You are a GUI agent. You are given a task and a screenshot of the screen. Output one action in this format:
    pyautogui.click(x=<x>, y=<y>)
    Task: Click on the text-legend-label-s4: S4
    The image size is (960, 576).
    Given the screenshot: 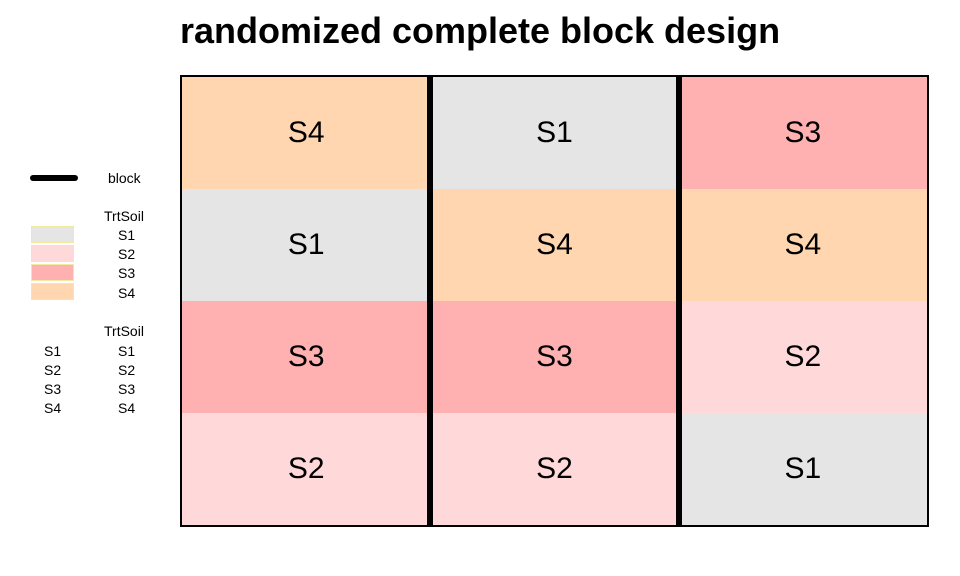 What is the action you would take?
    pyautogui.click(x=127, y=408)
    